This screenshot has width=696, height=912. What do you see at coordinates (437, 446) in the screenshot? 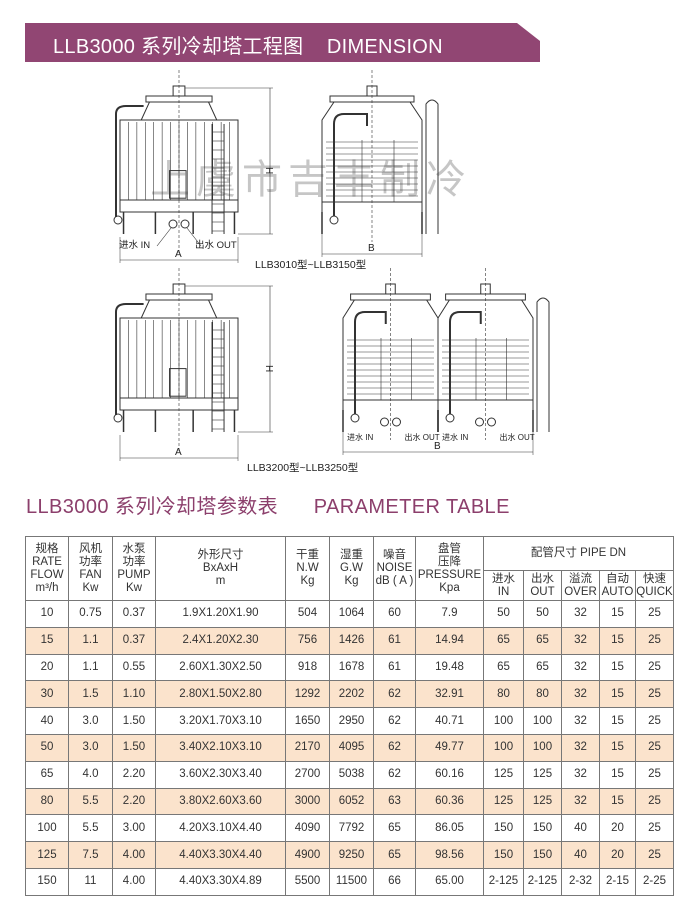
I see `dimension-b-label: B` at bounding box center [437, 446].